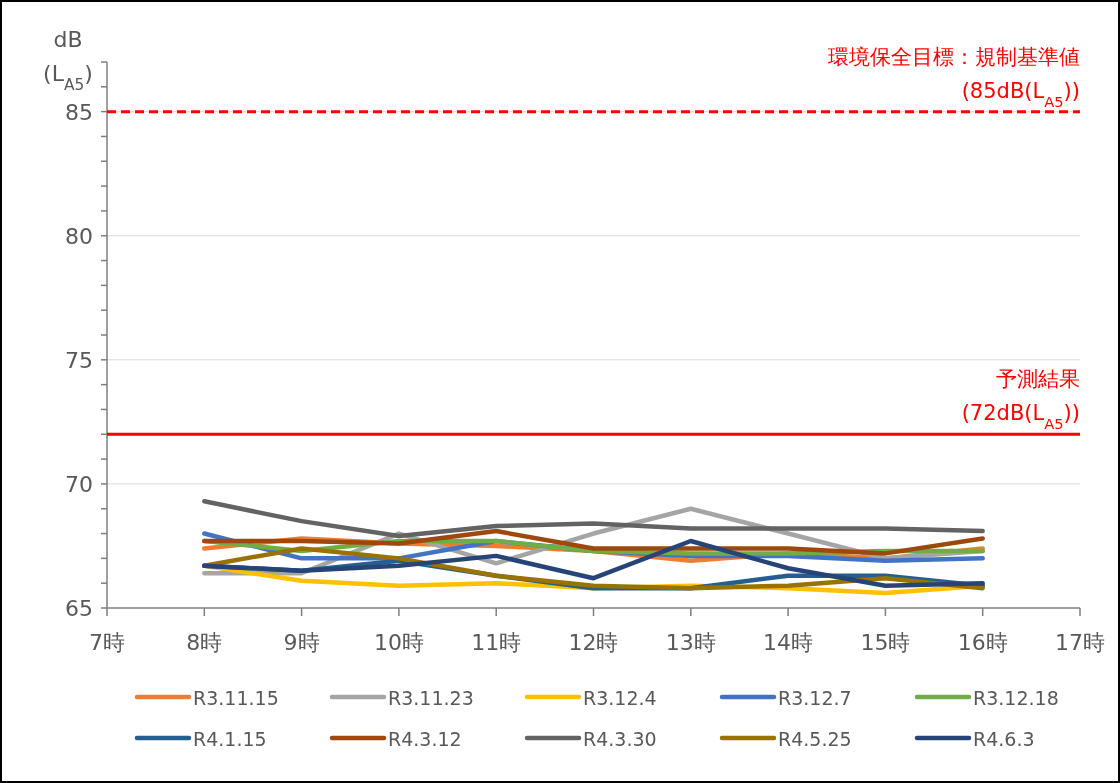 This screenshot has width=1120, height=783. What do you see at coordinates (79, 236) in the screenshot?
I see `y-tick-label: 80` at bounding box center [79, 236].